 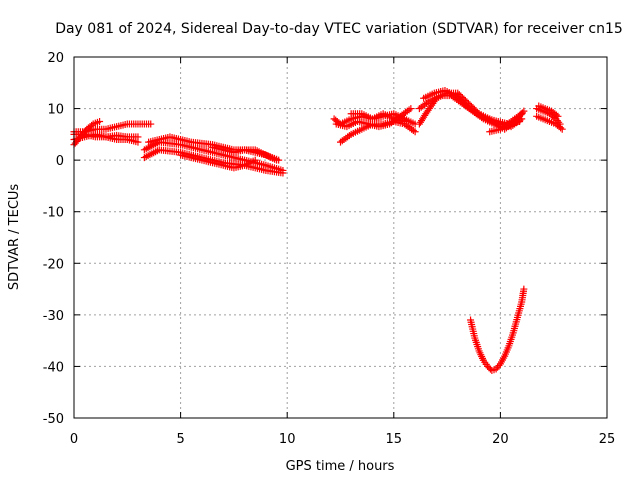 What do you see at coordinates (342, 439) in the screenshot?
I see `x-tick-labels: 0 5 10 15 20 25` at bounding box center [342, 439].